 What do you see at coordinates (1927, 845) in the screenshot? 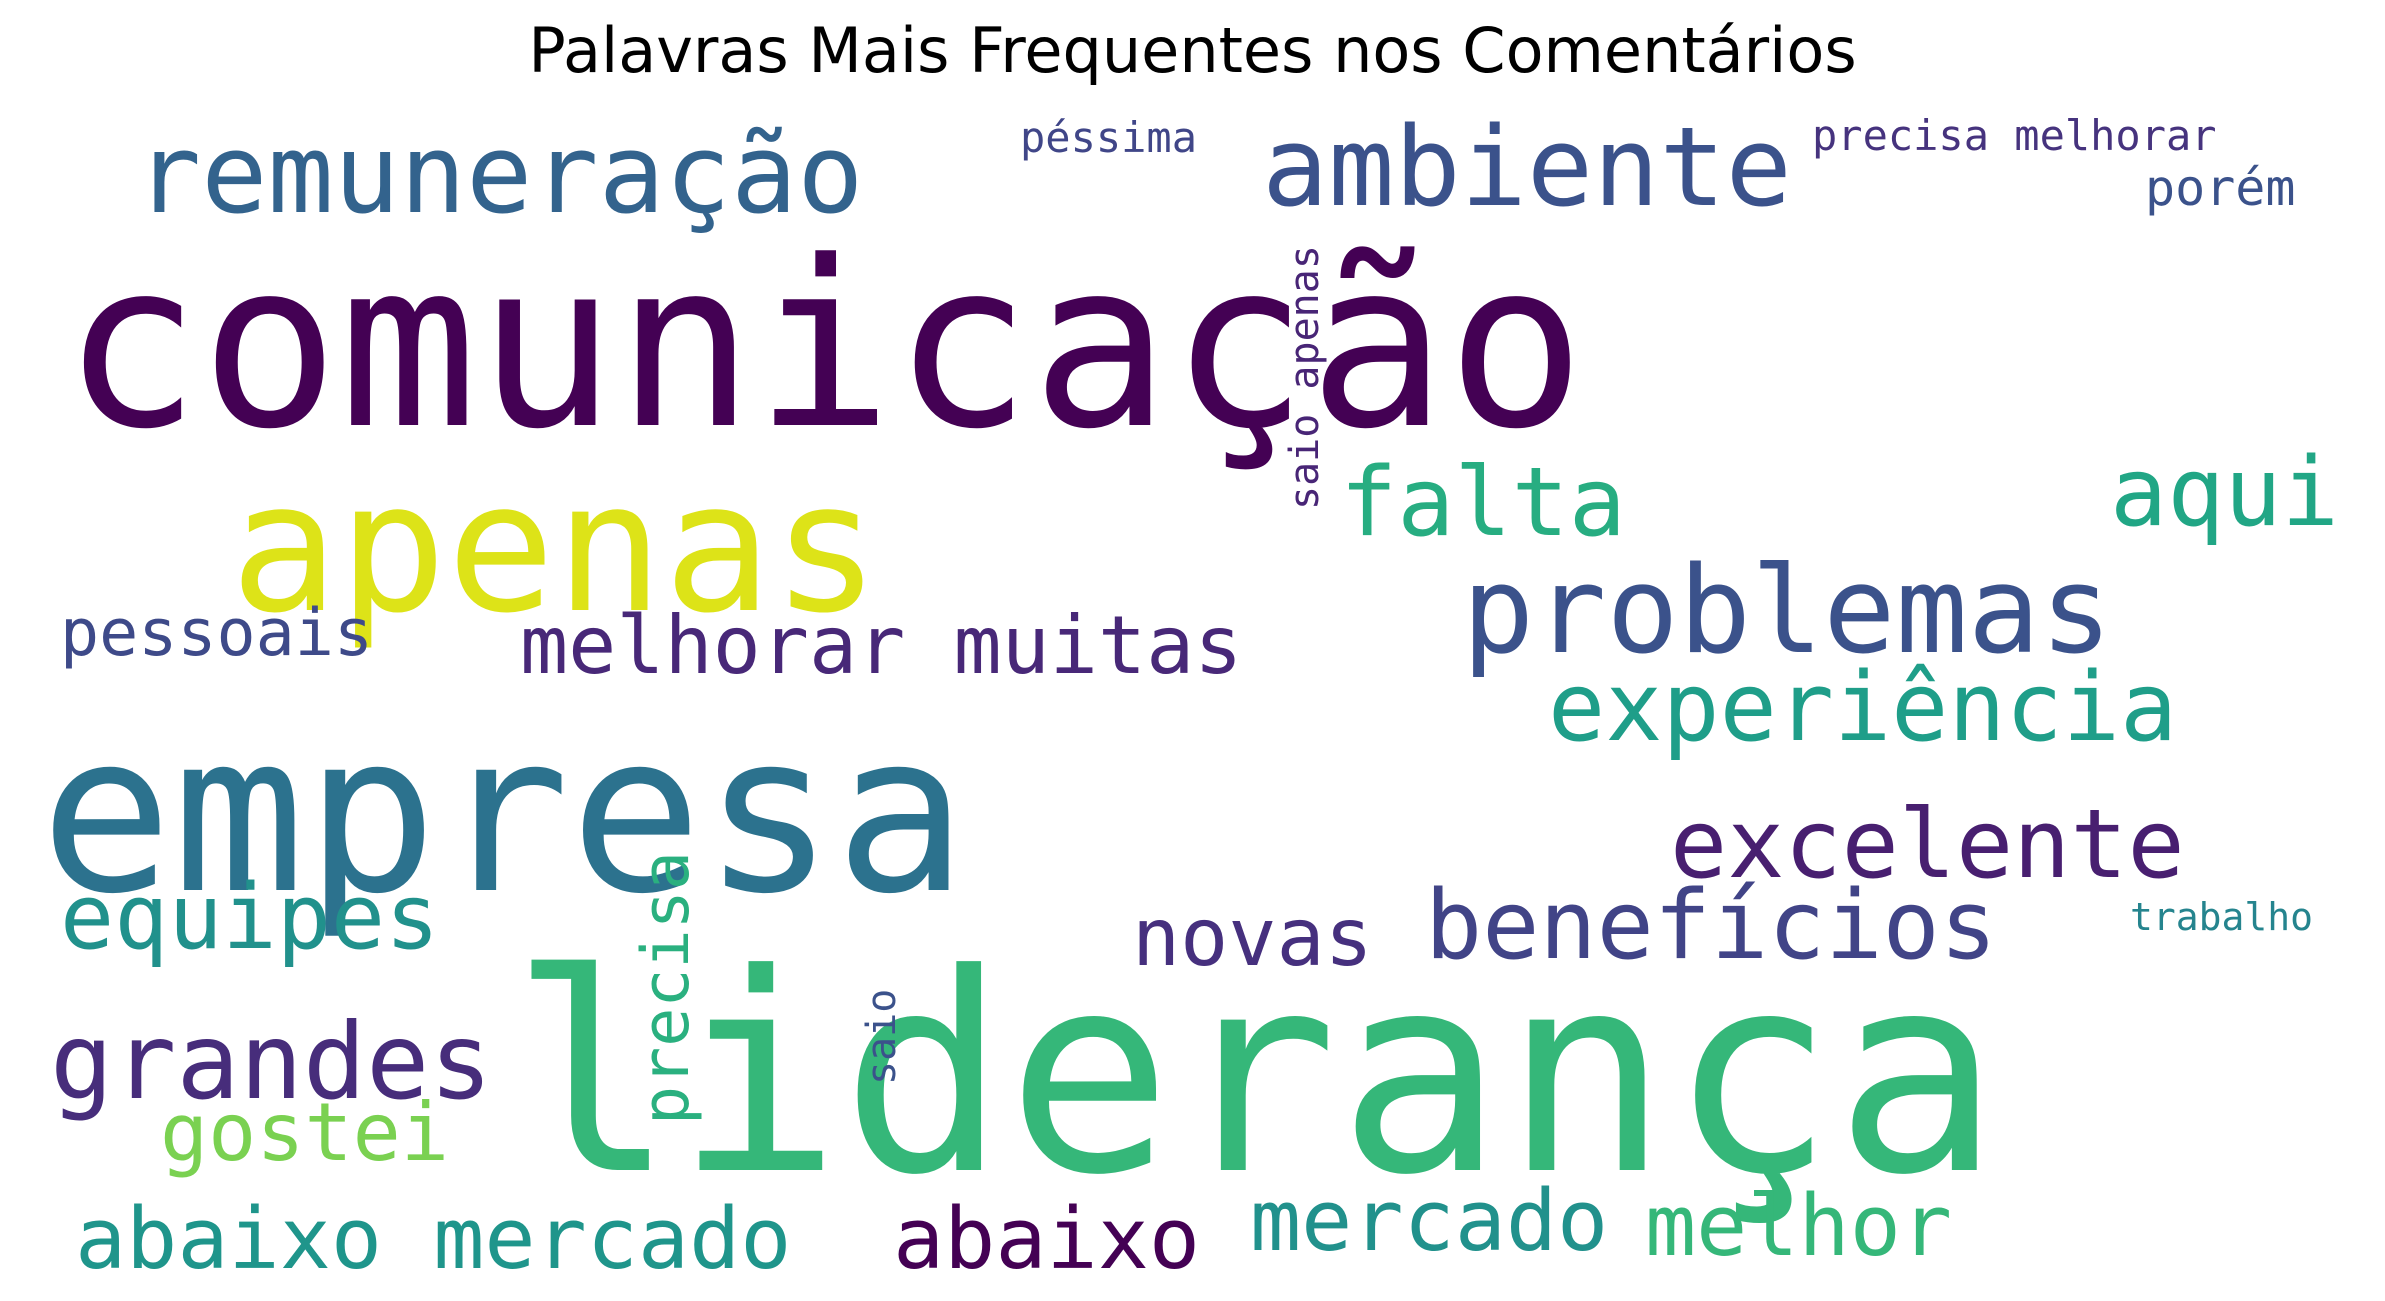
I see `word-excelente: excelente` at bounding box center [1927, 845].